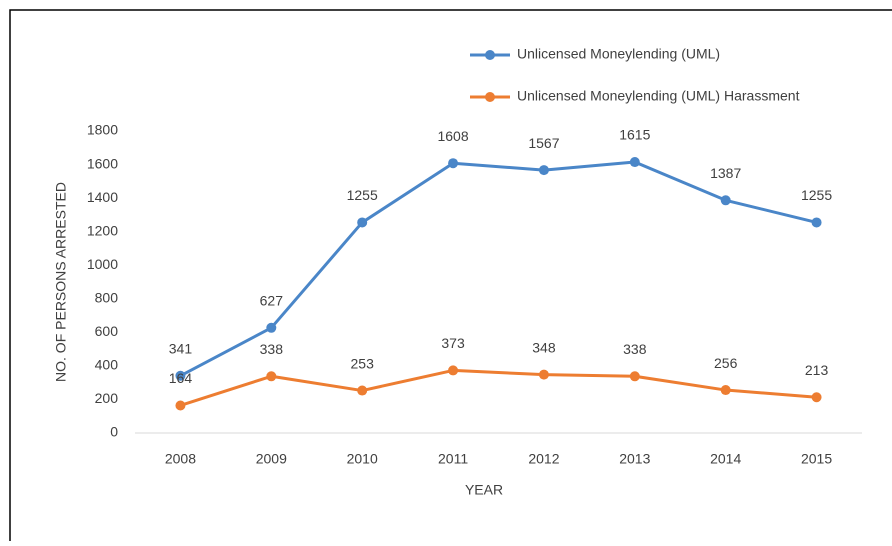 This screenshot has height=546, width=892. What do you see at coordinates (725, 459) in the screenshot?
I see `x-tick-label: 2014` at bounding box center [725, 459].